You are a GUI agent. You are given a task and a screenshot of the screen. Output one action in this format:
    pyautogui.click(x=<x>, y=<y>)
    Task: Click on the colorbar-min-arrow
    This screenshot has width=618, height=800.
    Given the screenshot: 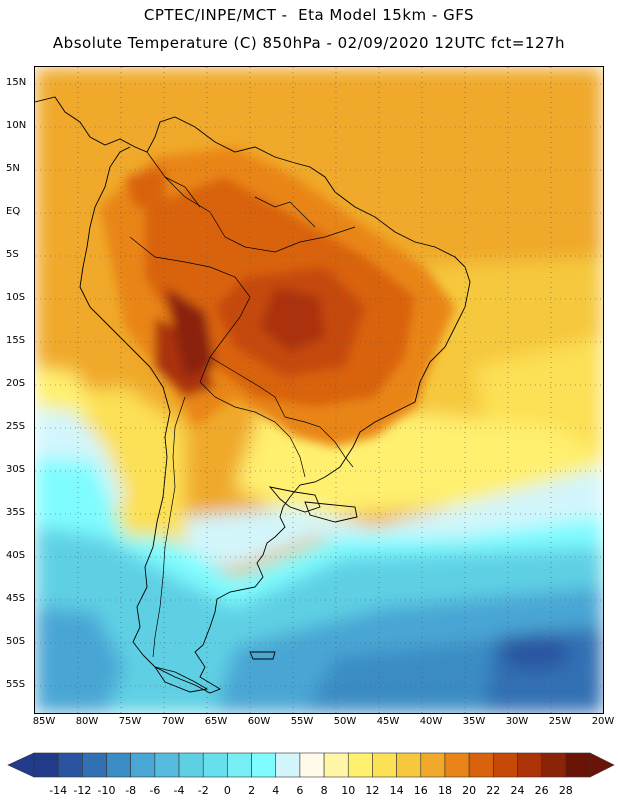 What is the action you would take?
    pyautogui.click(x=21, y=765)
    